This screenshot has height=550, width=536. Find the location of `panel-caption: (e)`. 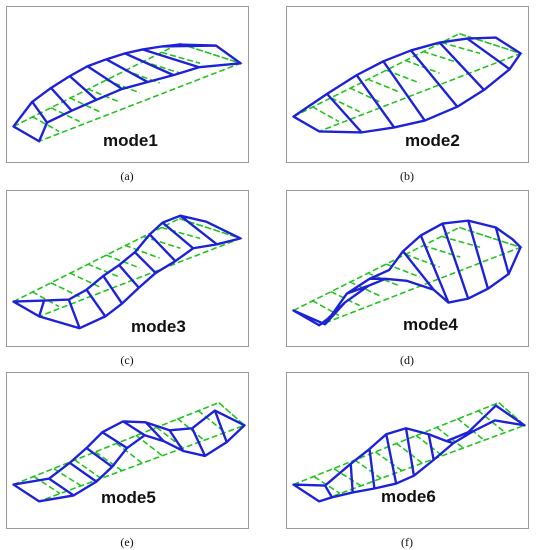

panel-caption: (e) is located at coordinates (127, 542).